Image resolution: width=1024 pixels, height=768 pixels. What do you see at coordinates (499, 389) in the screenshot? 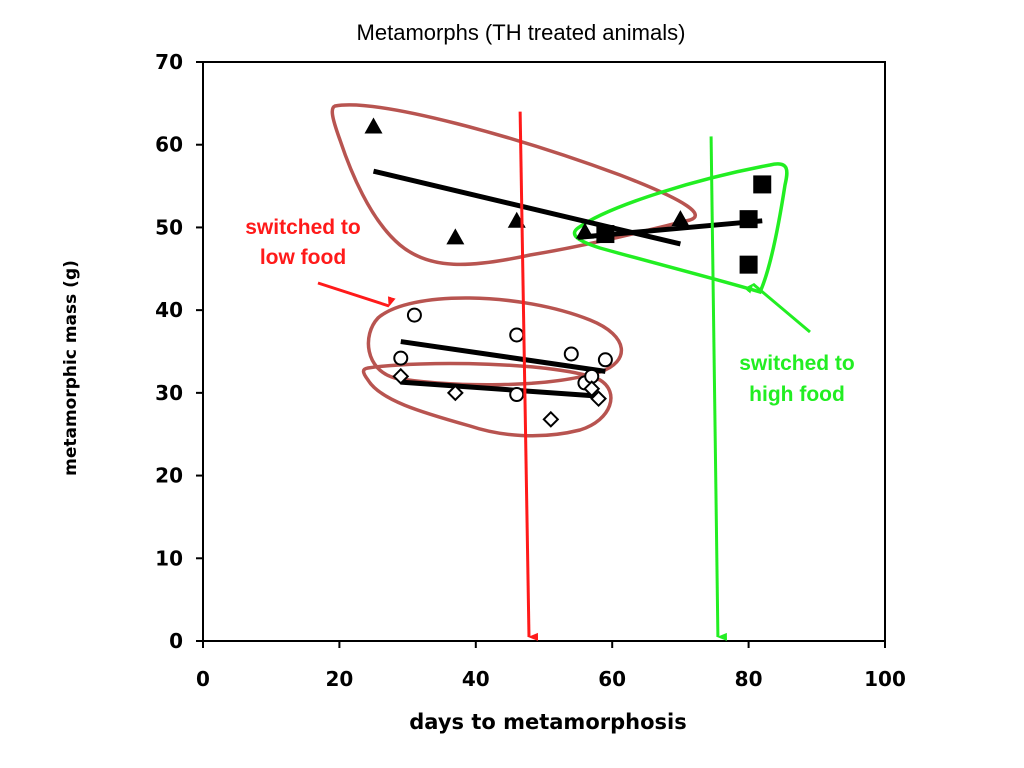
I see `diamond-open-trend-line` at bounding box center [499, 389].